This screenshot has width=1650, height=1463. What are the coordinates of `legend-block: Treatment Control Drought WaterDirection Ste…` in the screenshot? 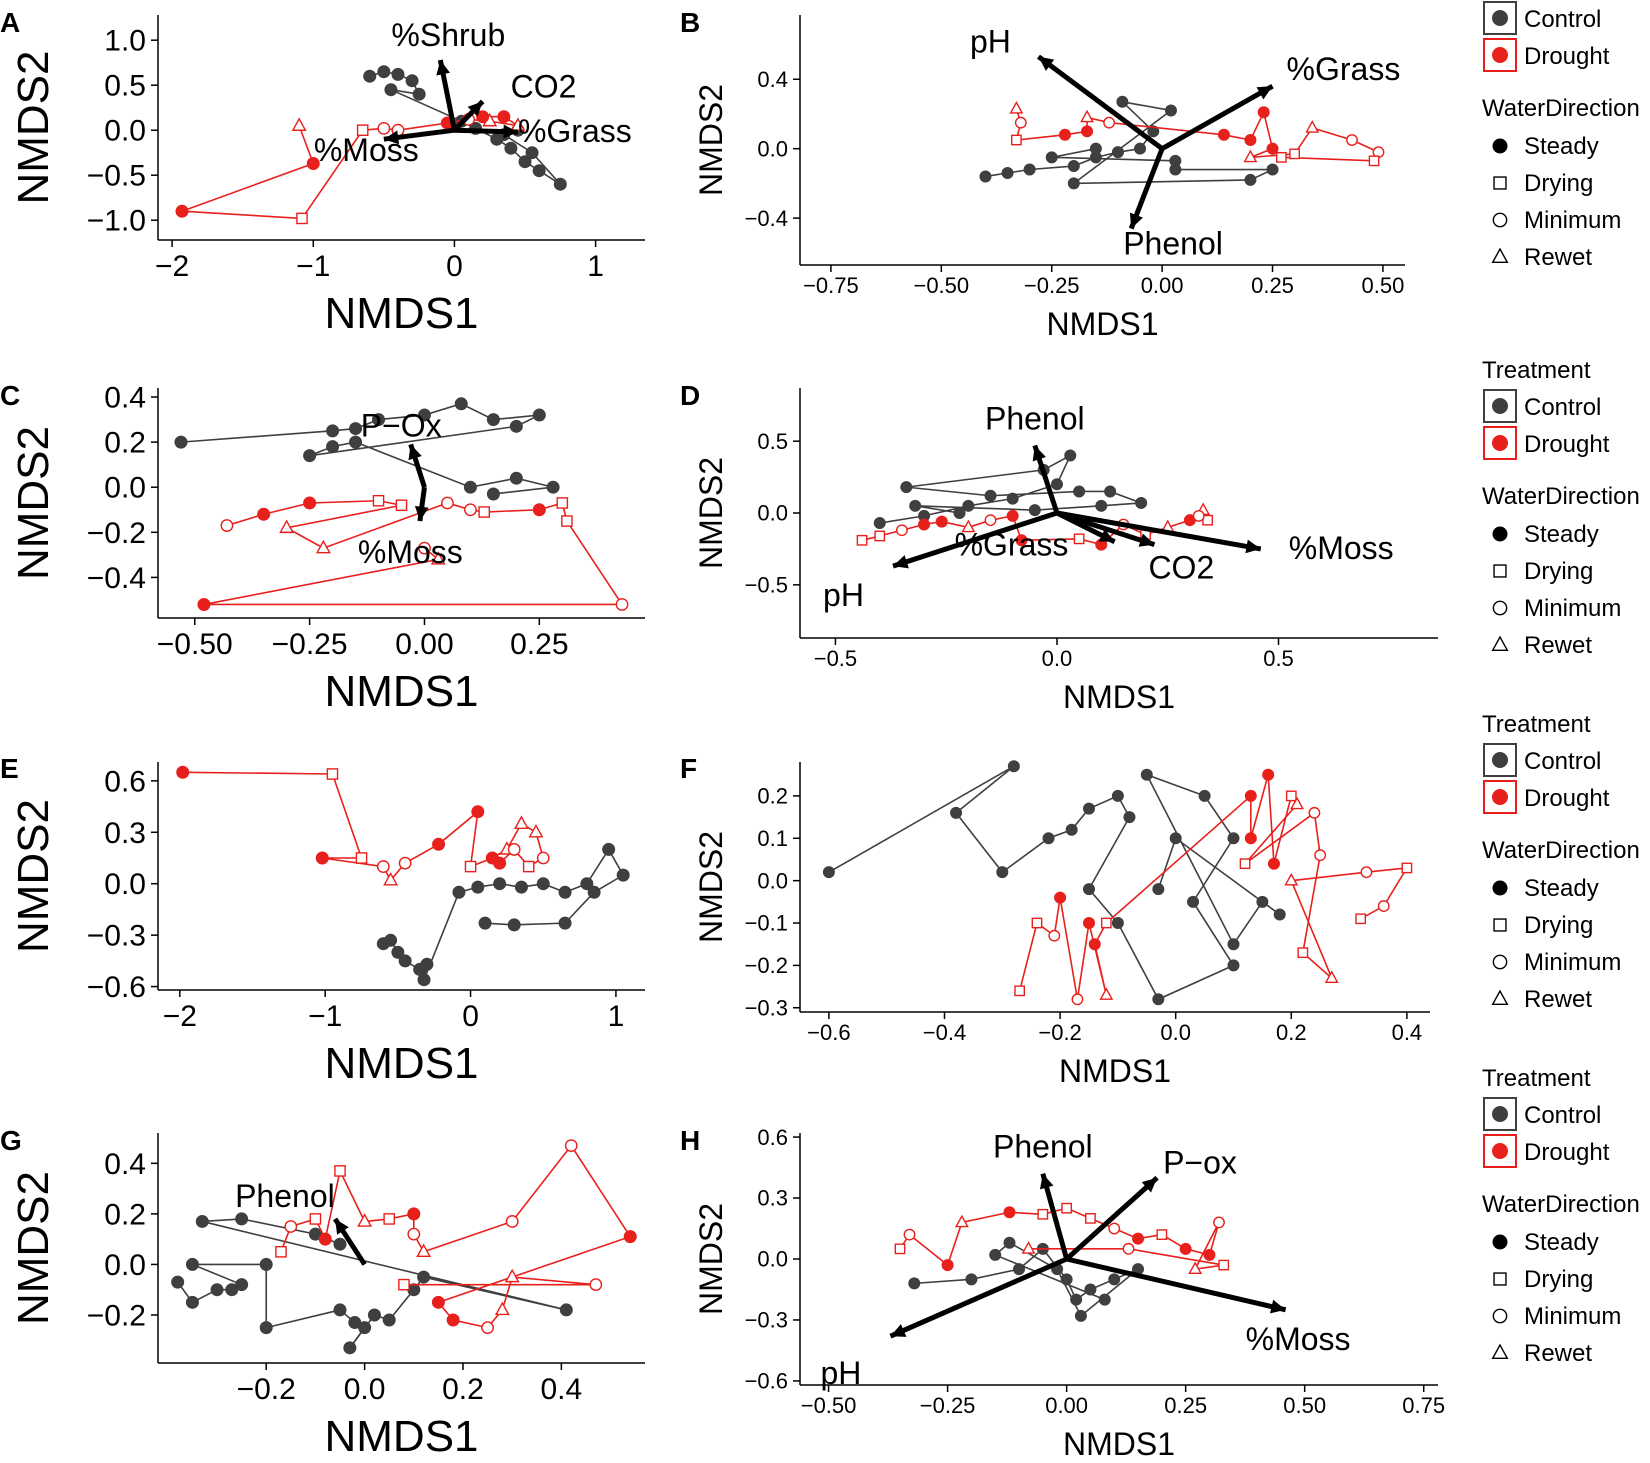 It's located at (1561, 1216).